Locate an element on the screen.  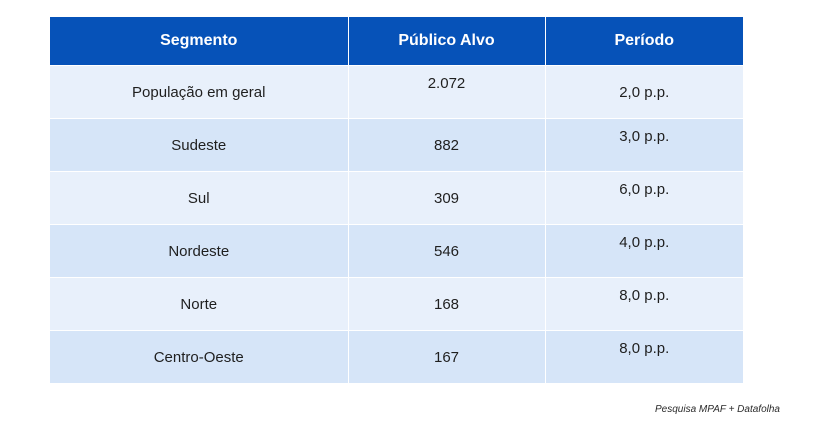
table-row: População em geral 2.072 2,0 p.p. is located at coordinates (396, 92).